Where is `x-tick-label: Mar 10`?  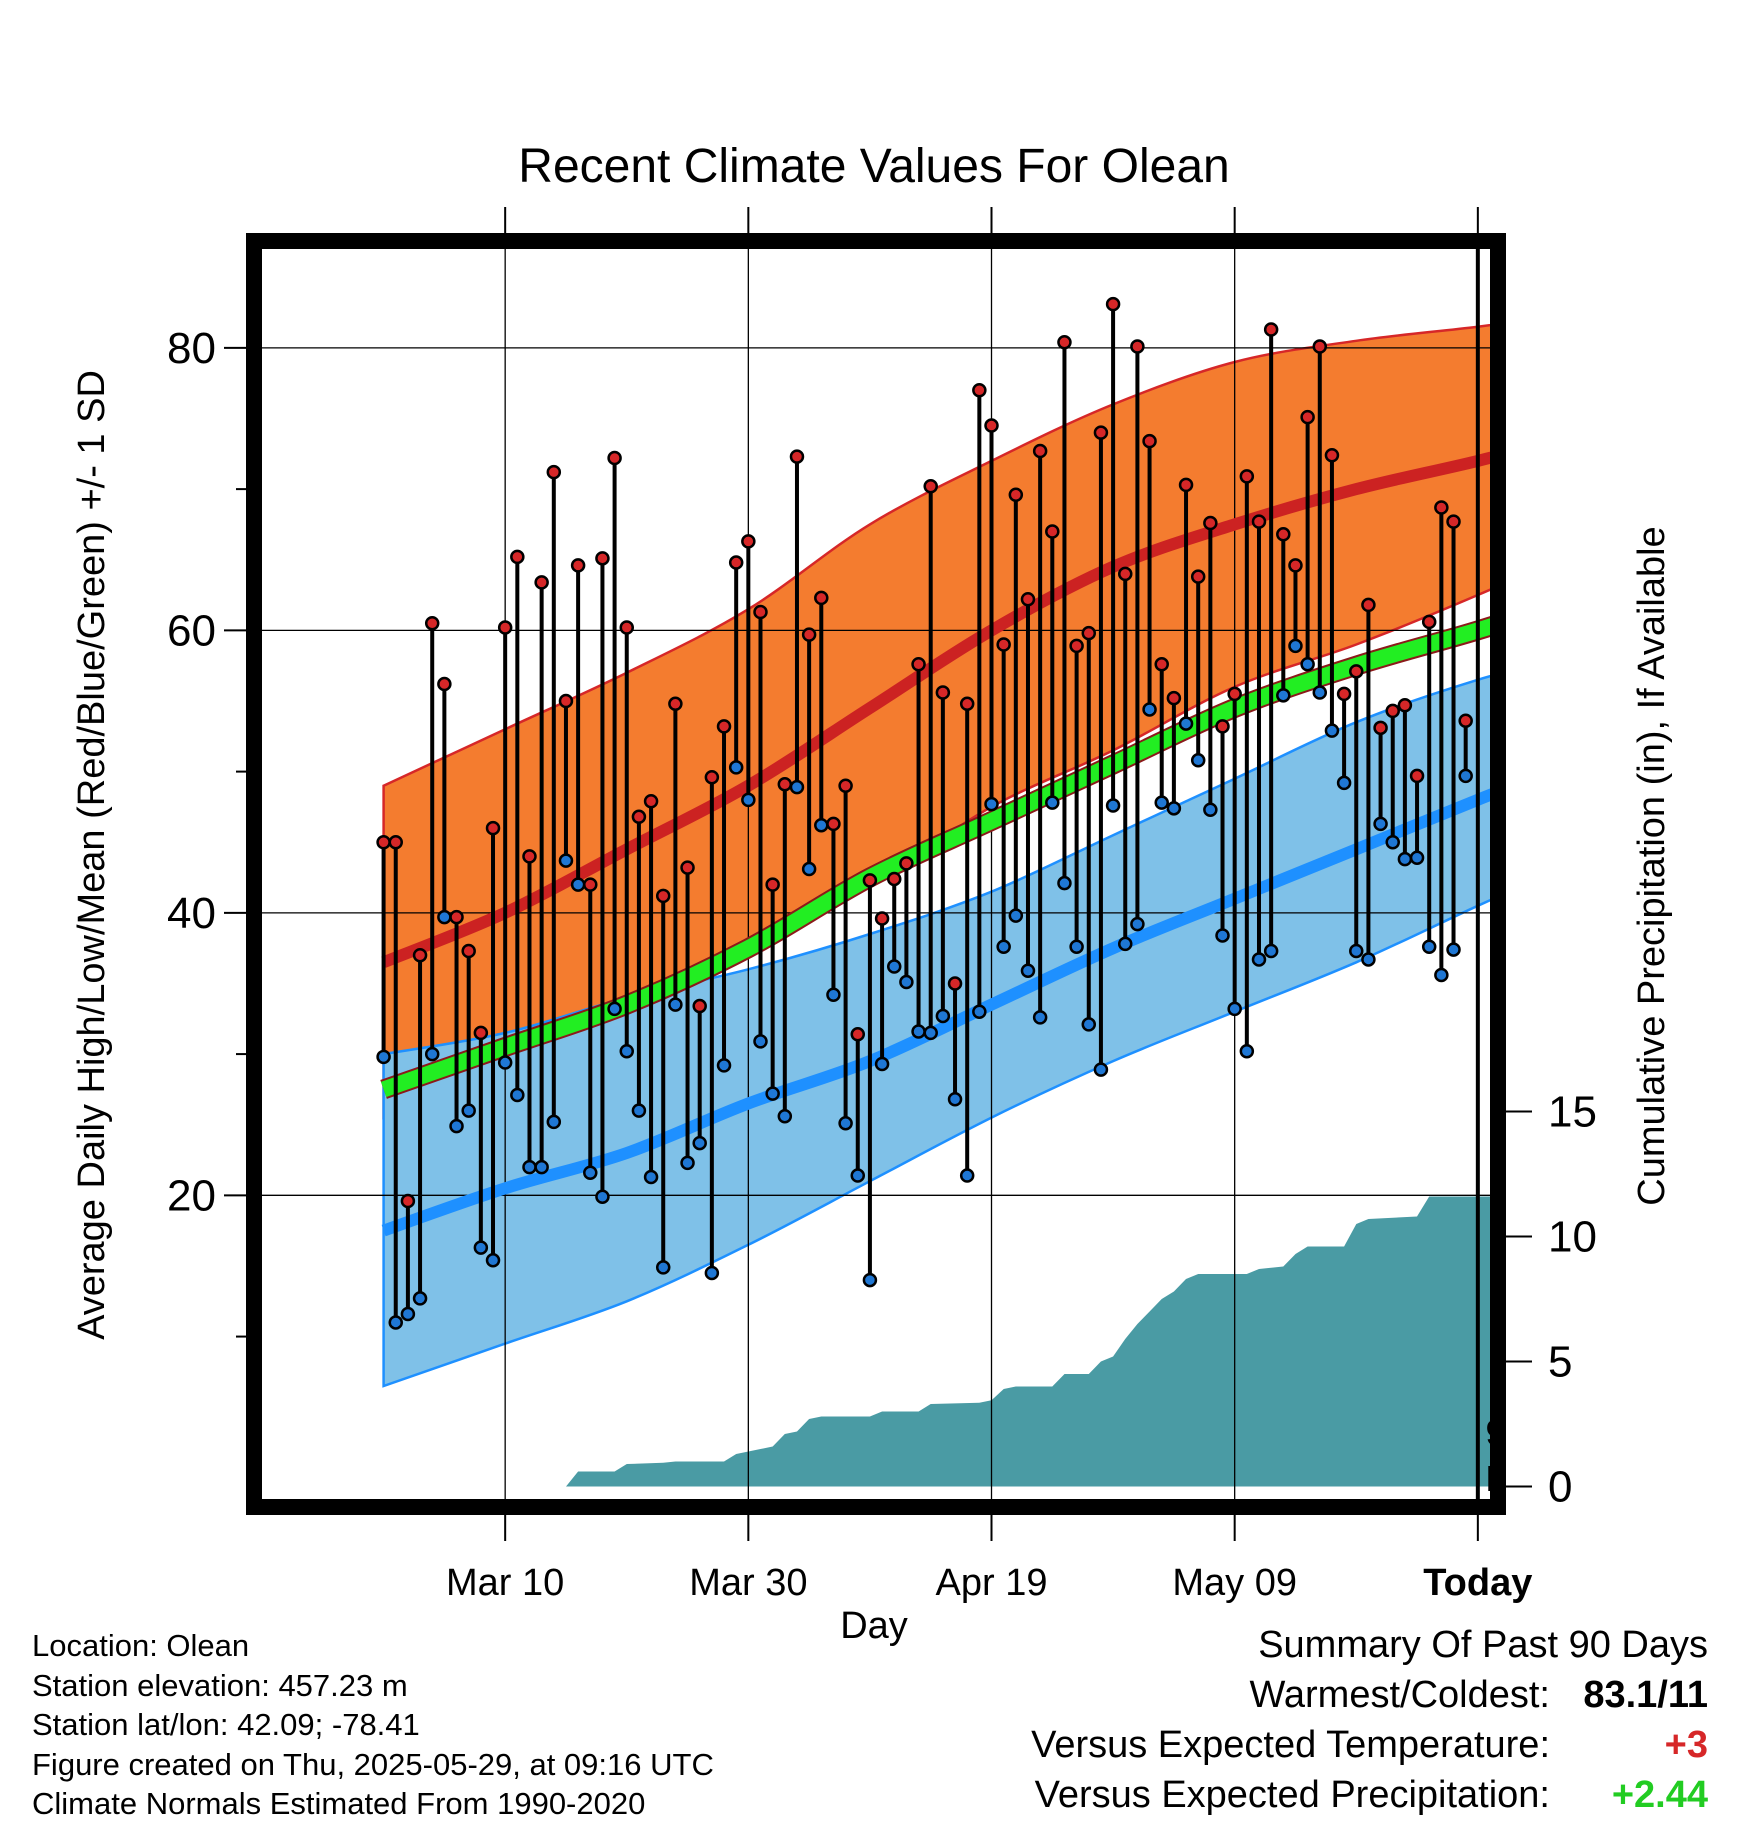
x-tick-label: Mar 10 is located at coordinates (505, 1583).